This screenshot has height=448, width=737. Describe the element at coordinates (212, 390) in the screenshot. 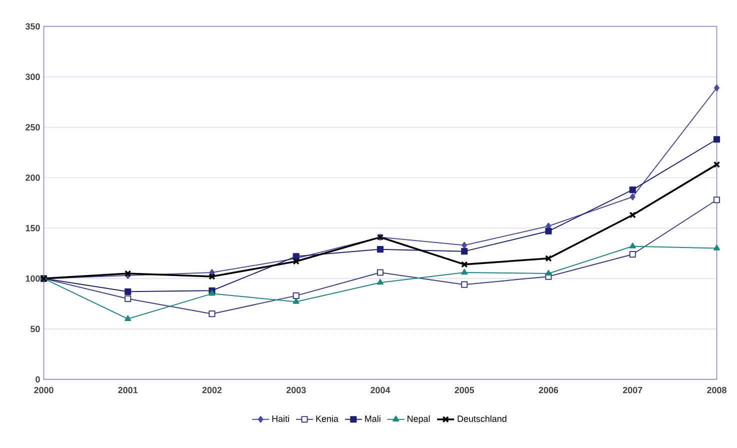

I see `x-tick-label: 2002` at that location.